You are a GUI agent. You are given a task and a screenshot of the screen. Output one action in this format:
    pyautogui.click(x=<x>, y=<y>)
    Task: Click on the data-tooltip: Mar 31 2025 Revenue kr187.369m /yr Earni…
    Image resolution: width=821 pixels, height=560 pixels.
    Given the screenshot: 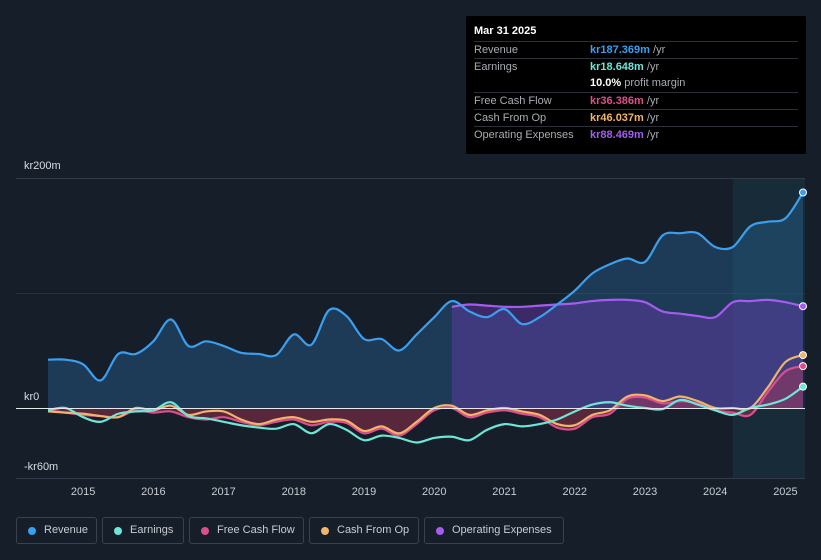 What is the action you would take?
    pyautogui.click(x=636, y=85)
    